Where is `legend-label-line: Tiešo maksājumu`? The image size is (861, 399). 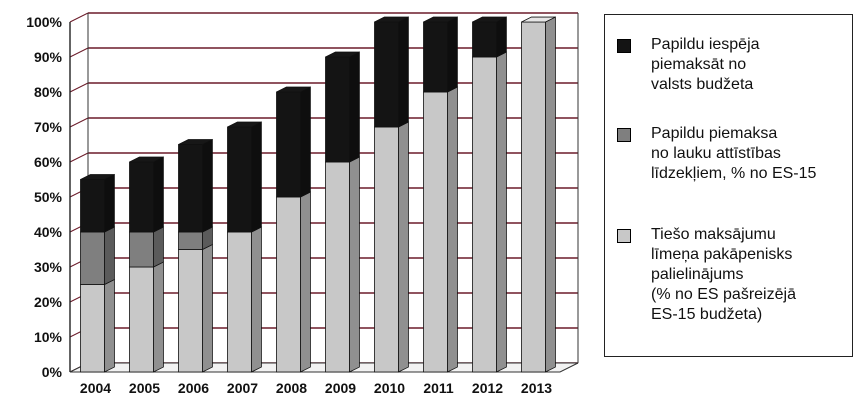 legend-label-line: Tiešo maksājumu is located at coordinates (713, 234).